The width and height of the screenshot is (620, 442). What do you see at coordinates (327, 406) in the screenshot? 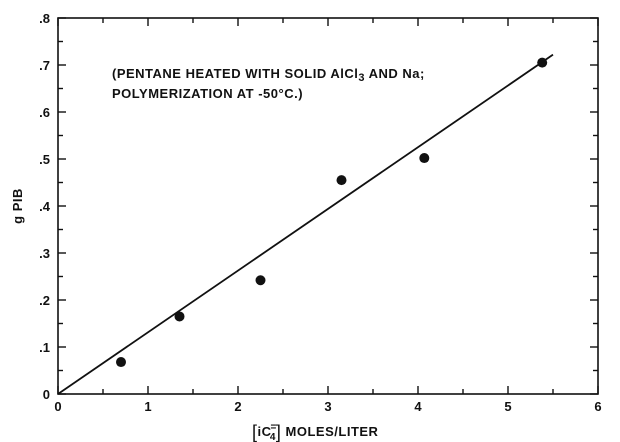
I see `x-tick-label: 3` at bounding box center [327, 406].